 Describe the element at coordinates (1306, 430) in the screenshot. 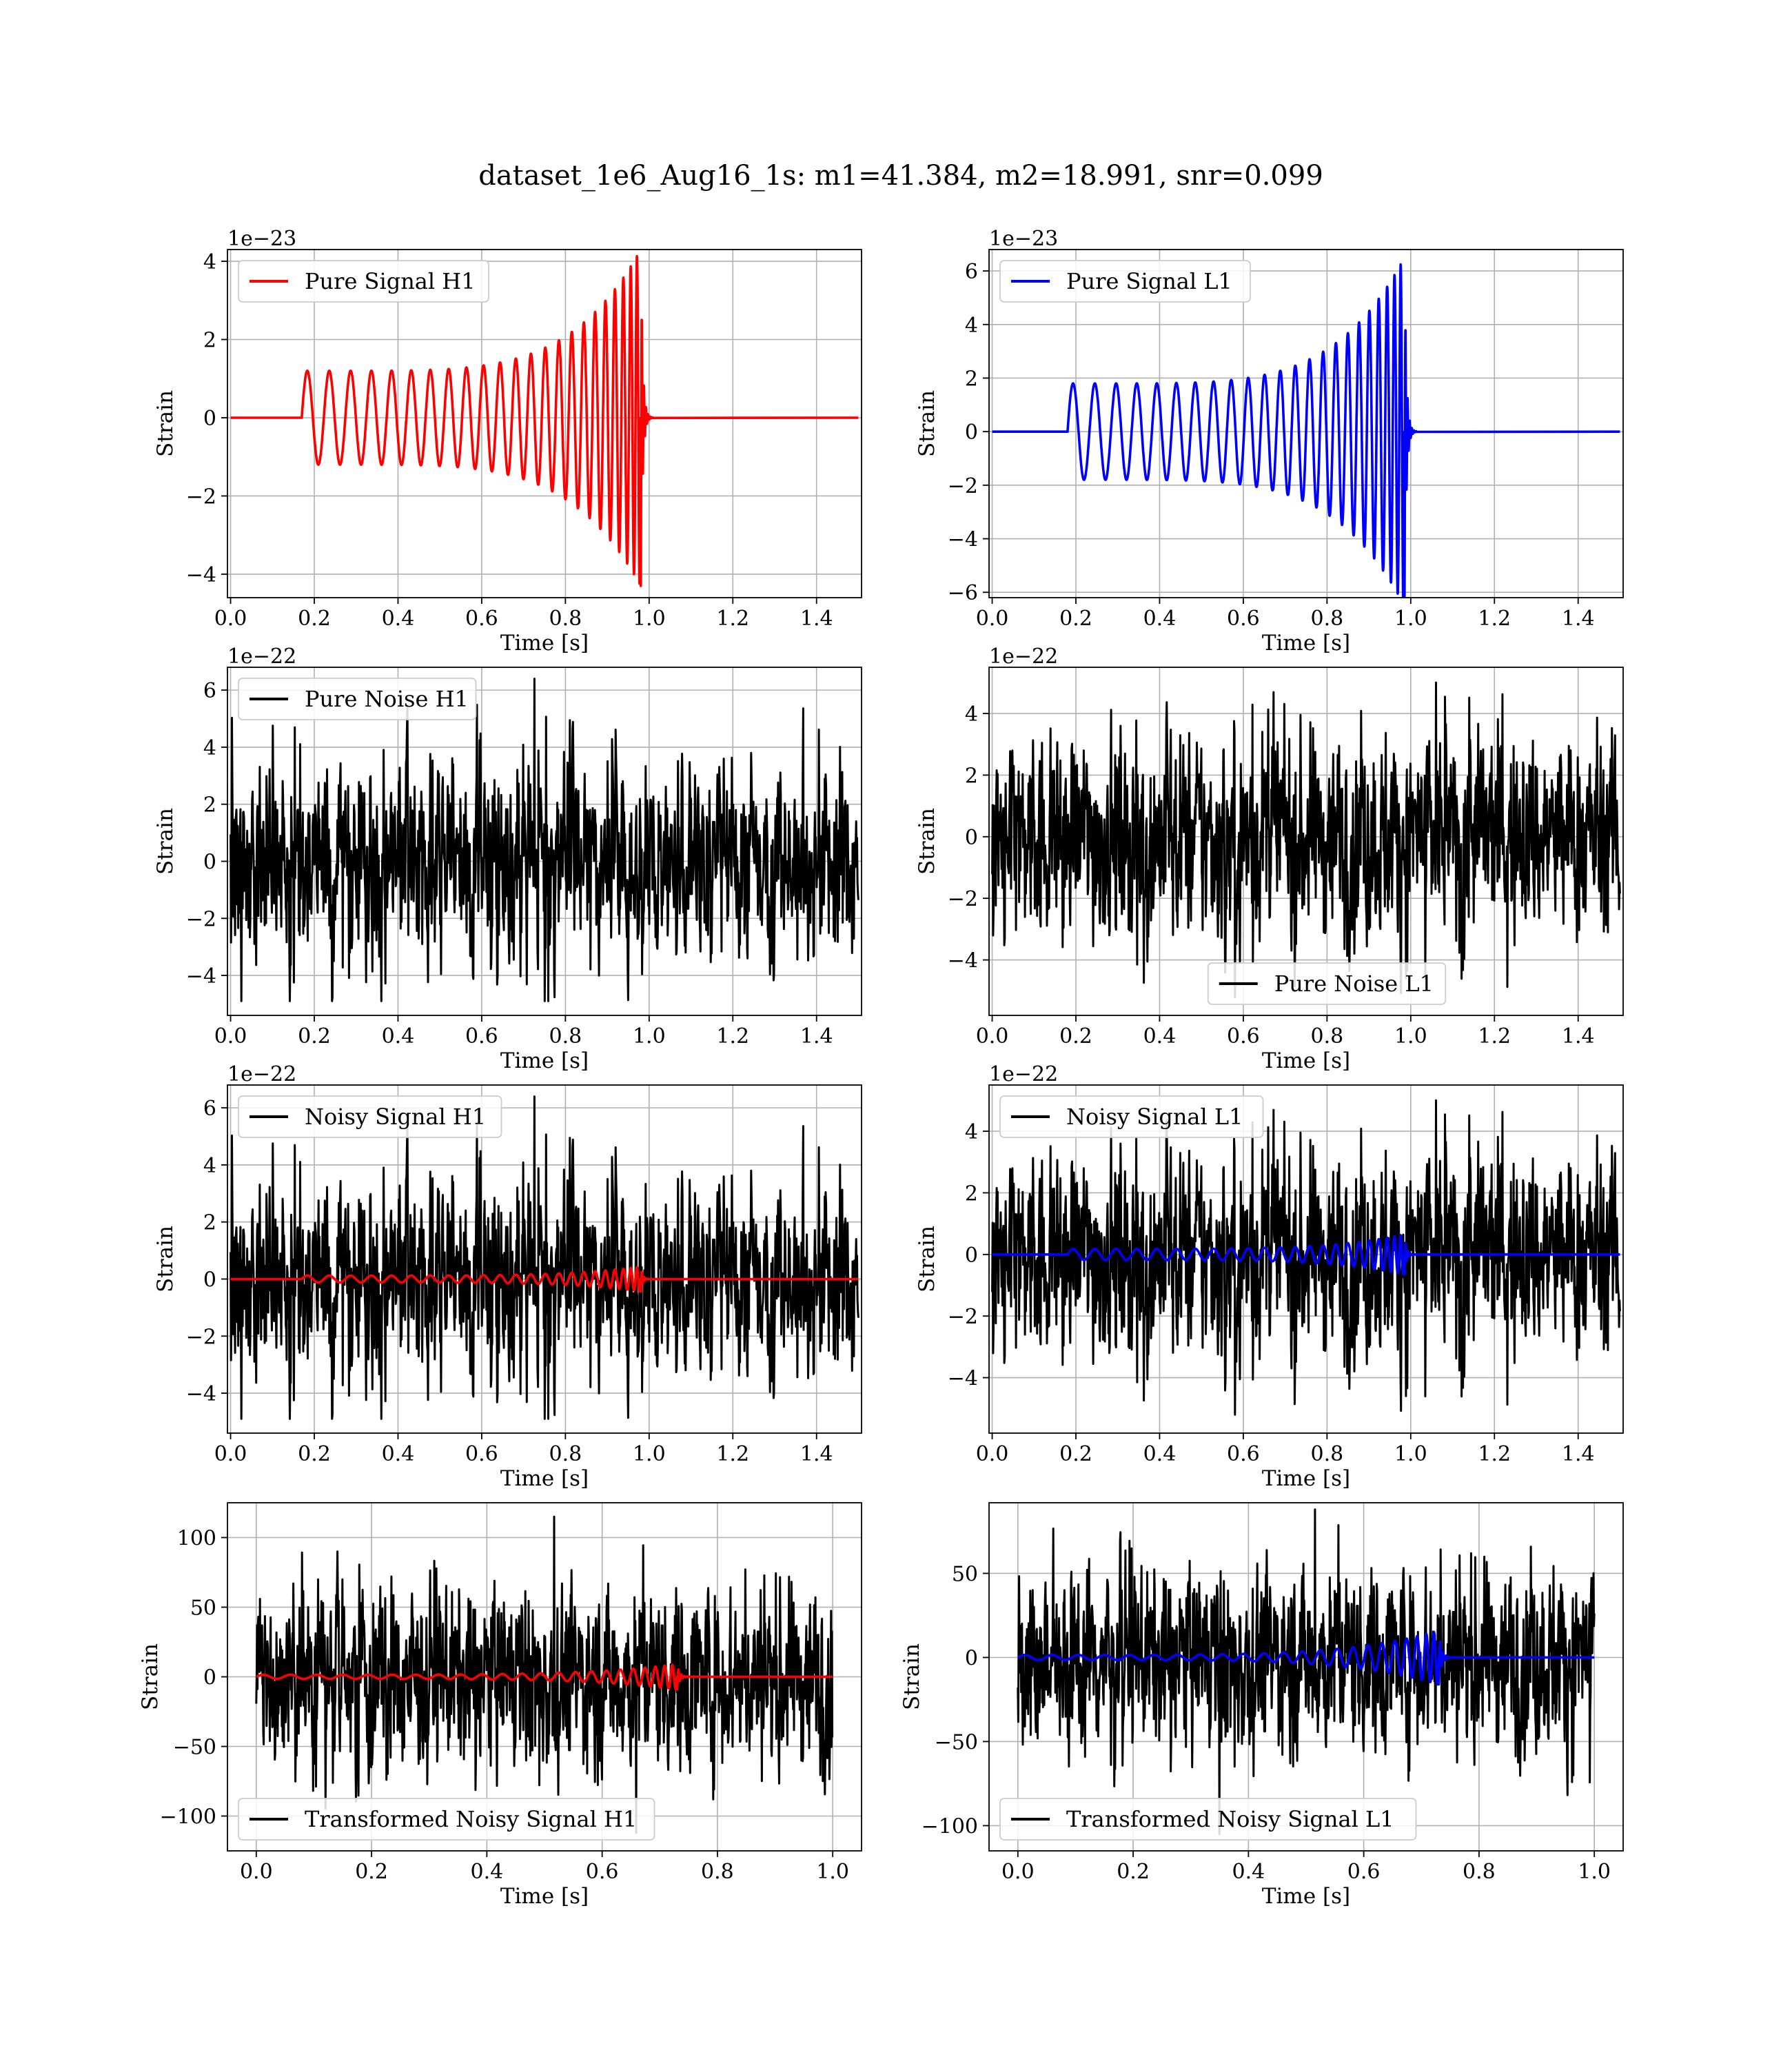

I see `series-line-pure-signal-l1` at that location.